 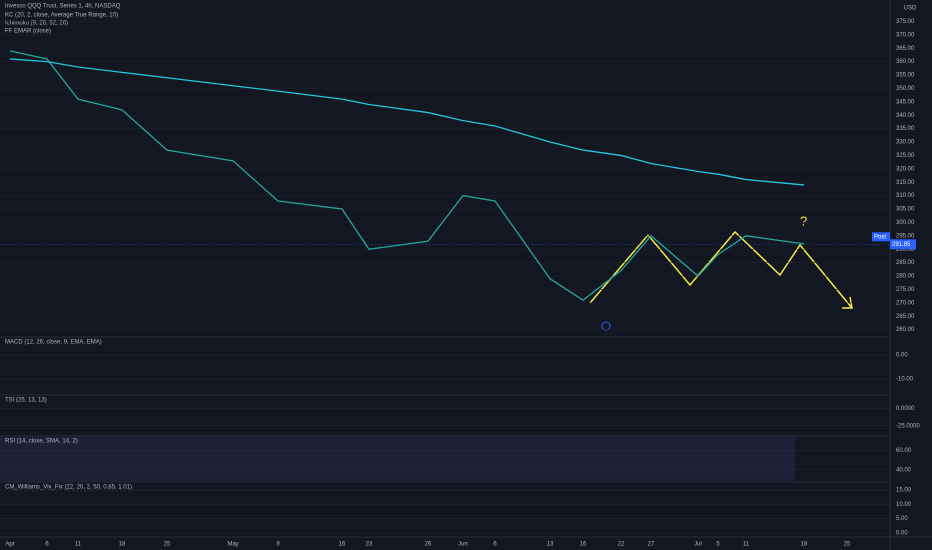 I want to click on x-tick-label: Jul, so click(x=698, y=545).